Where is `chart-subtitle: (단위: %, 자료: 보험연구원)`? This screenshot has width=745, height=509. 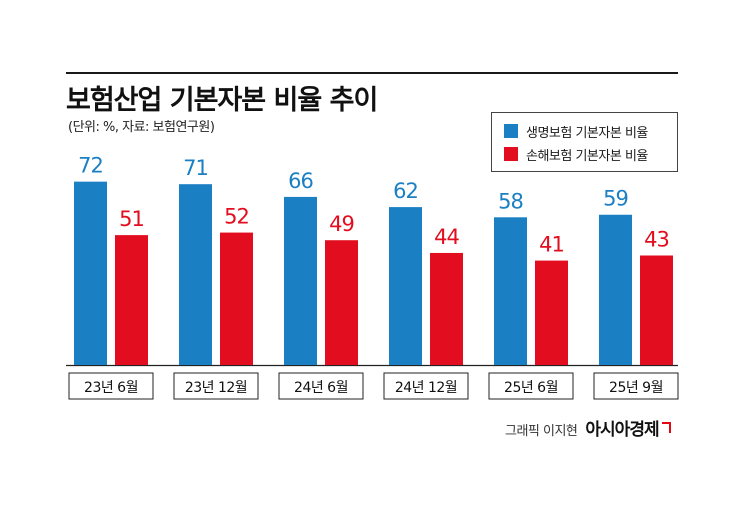
chart-subtitle: (단위: %, 자료: 보험연구원) is located at coordinates (141, 127).